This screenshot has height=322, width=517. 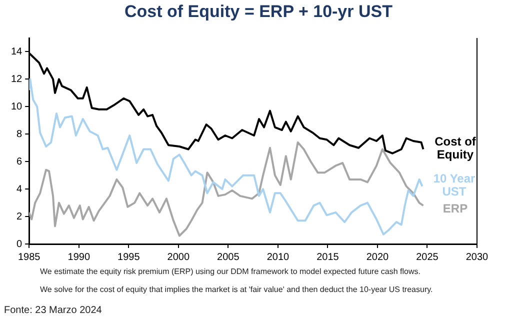 I want to click on x-tick-label: 2020, so click(x=378, y=257).